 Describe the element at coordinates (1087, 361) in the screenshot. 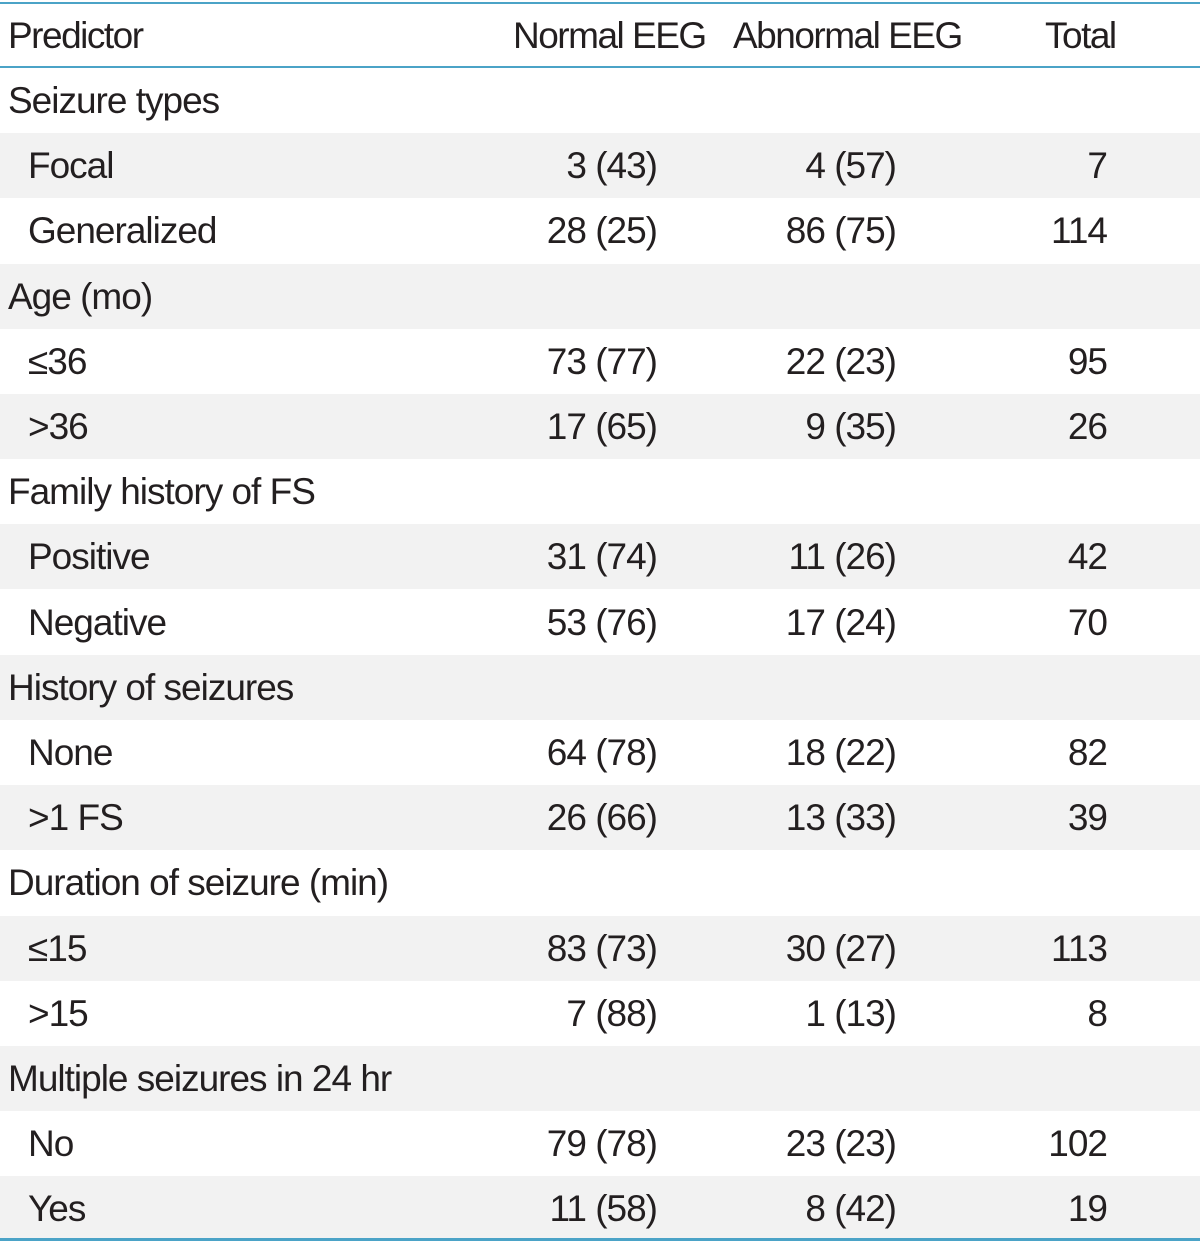

I see `total-cell: 95` at that location.